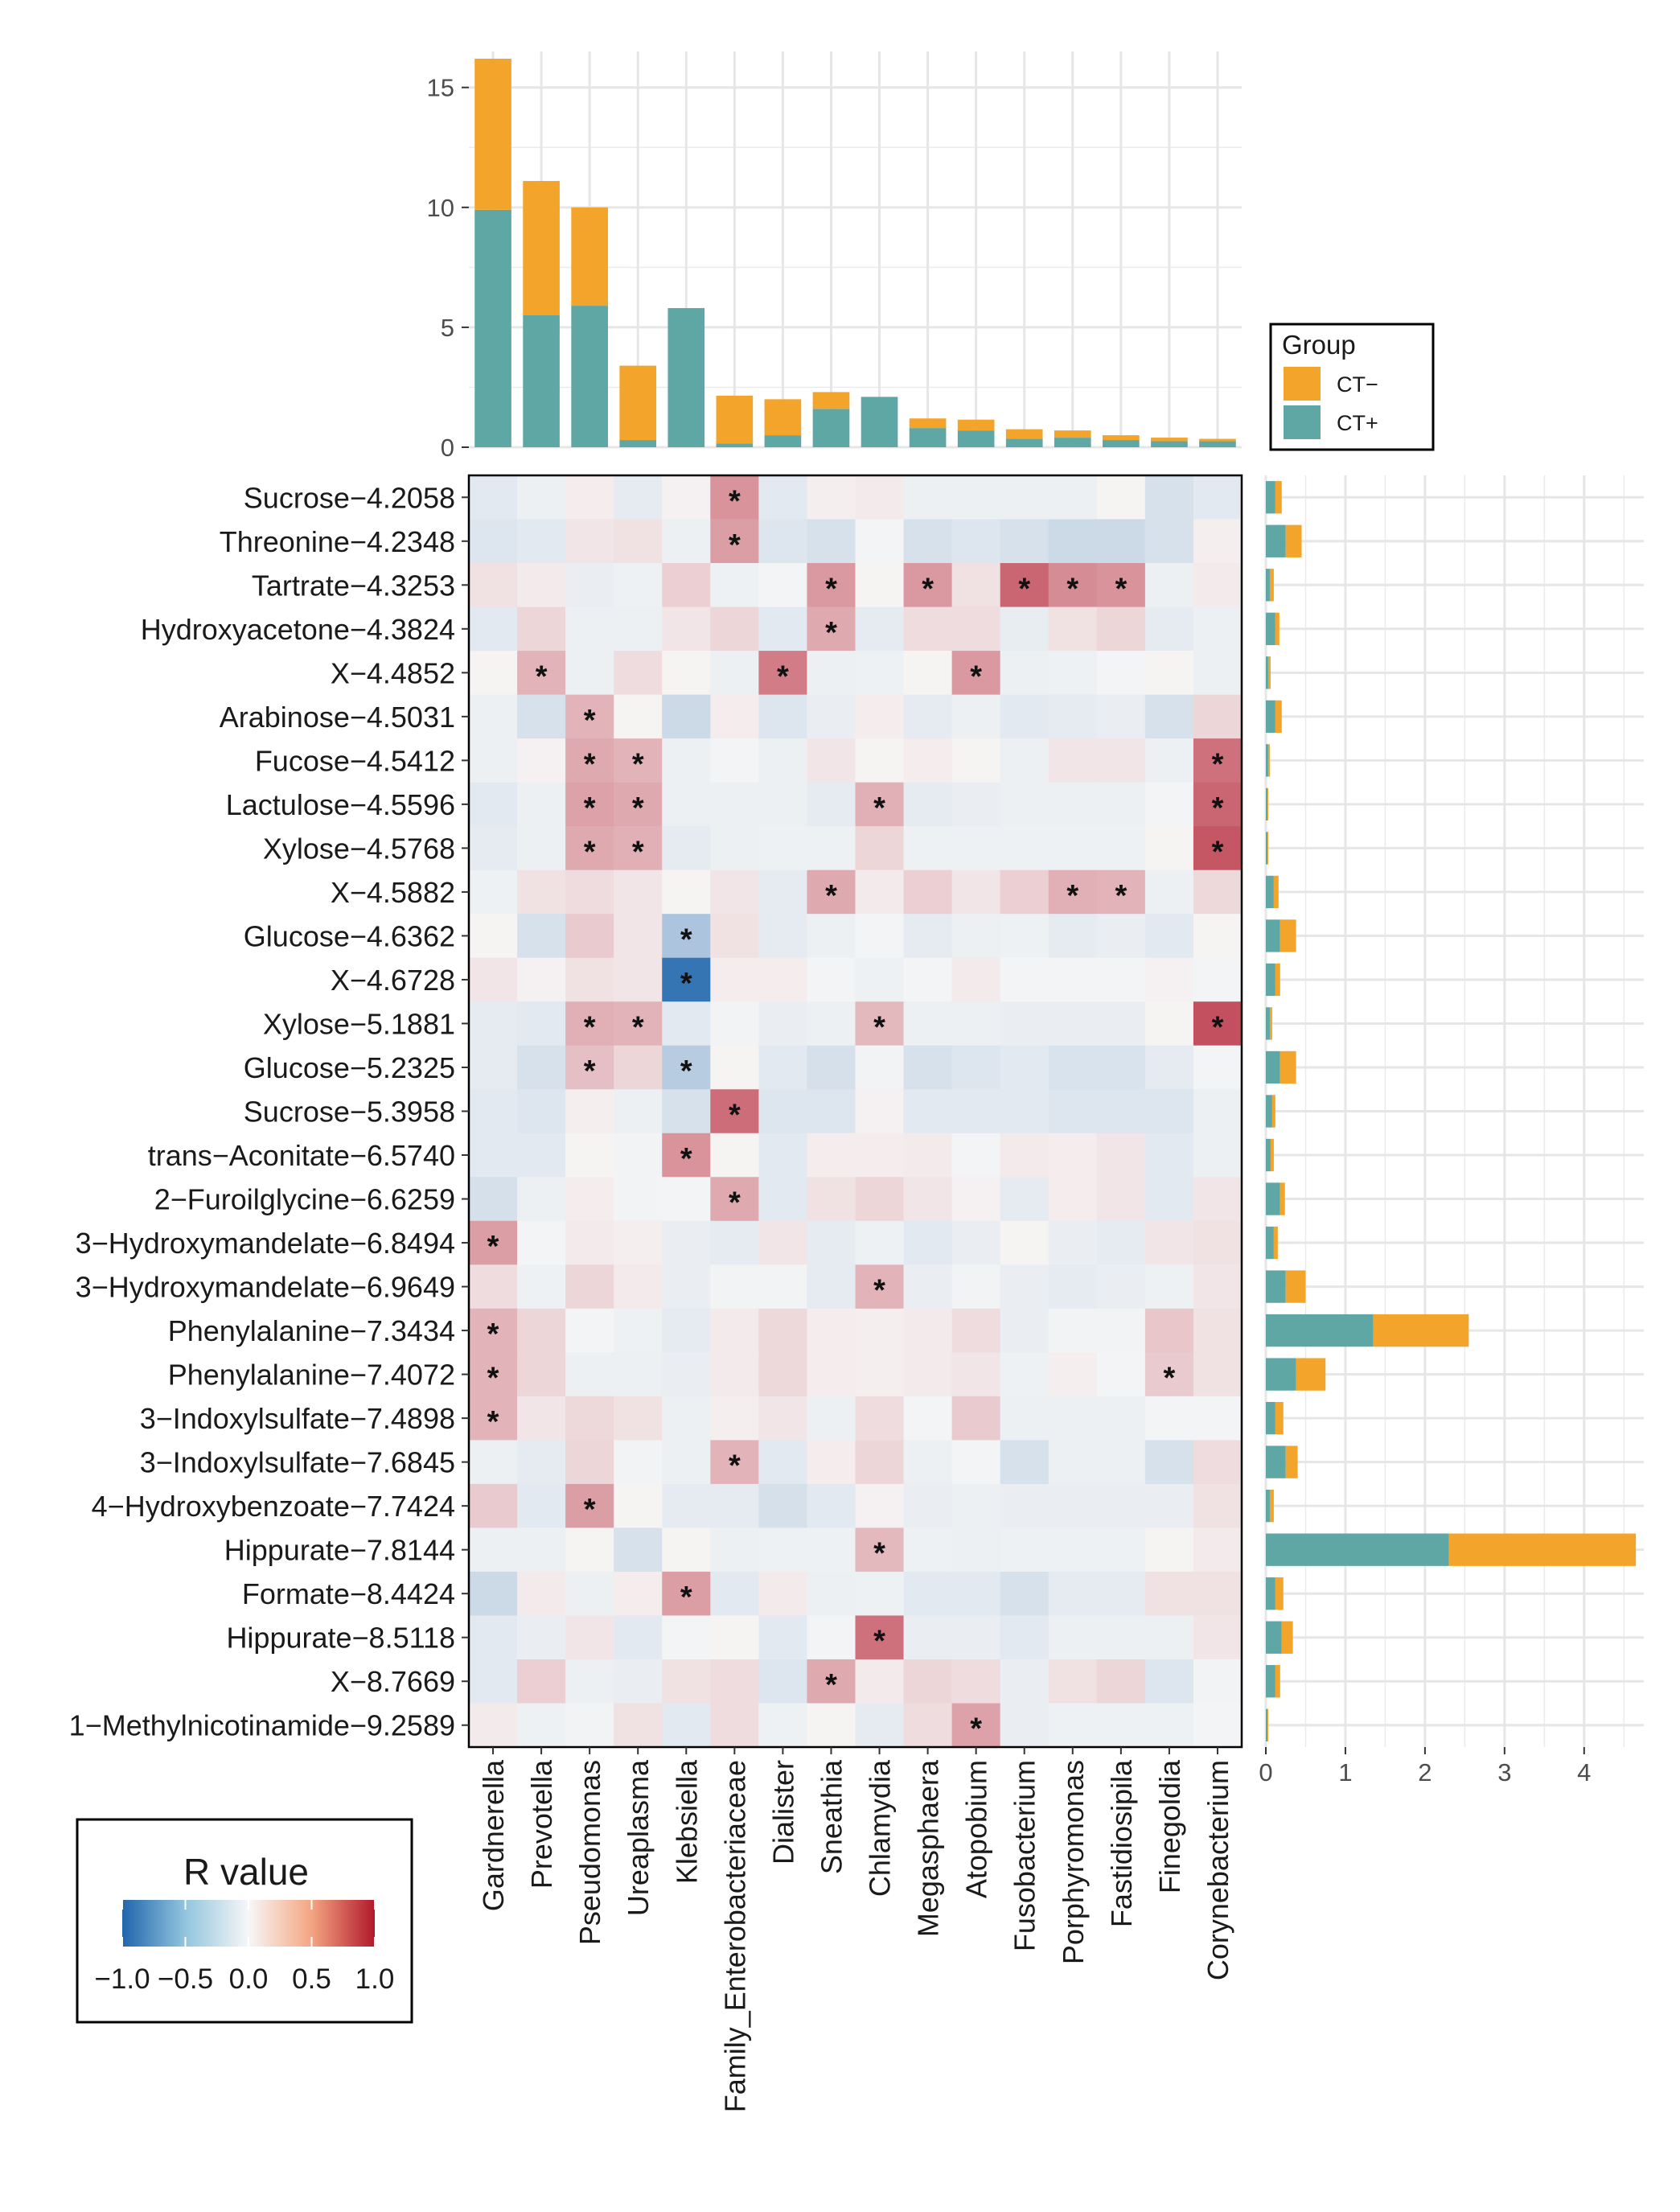  I want to click on group-legend: Group CT− CT+, so click(1352, 387).